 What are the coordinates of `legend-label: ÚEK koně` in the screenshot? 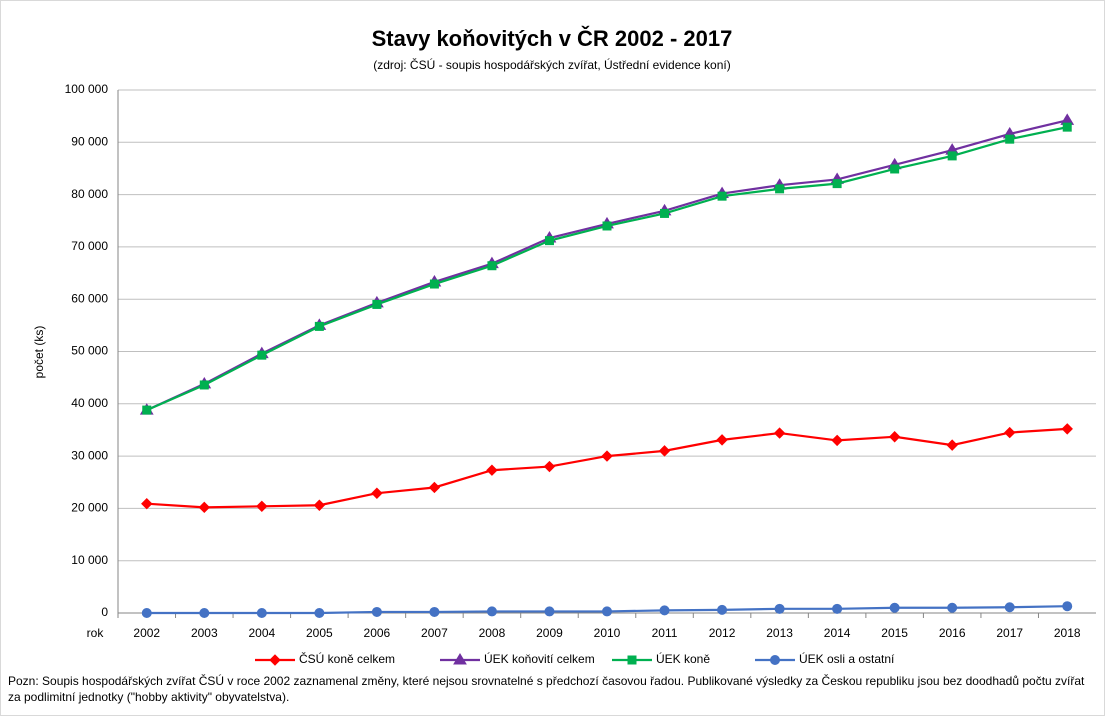 It's located at (683, 658).